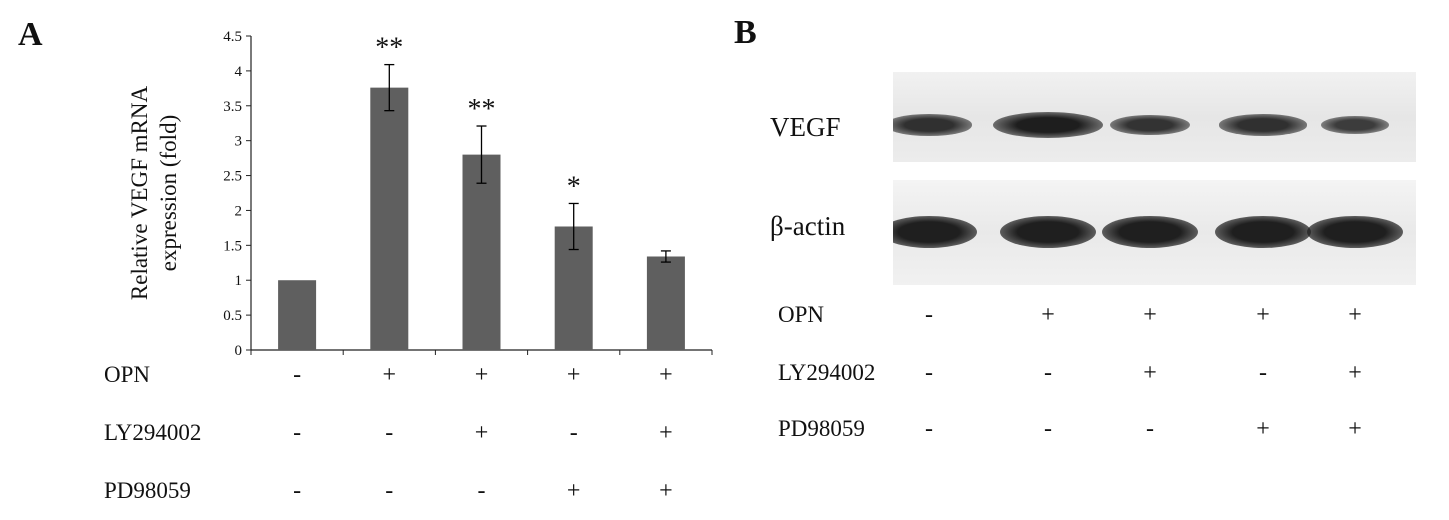 This screenshot has height=520, width=1449. What do you see at coordinates (232, 316) in the screenshot?
I see `y-tick-label: 0.5` at bounding box center [232, 316].